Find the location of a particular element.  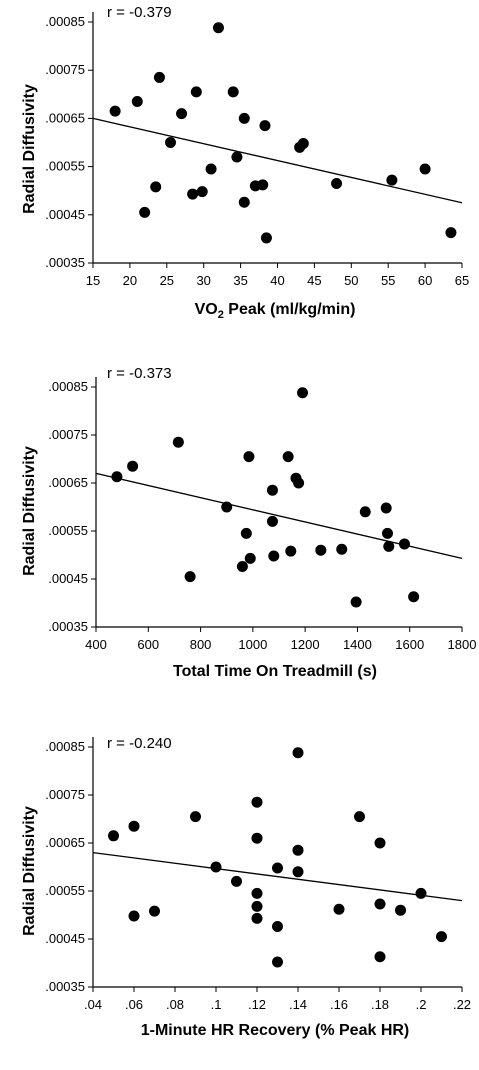

x-tick-label: .06 is located at coordinates (134, 1004).